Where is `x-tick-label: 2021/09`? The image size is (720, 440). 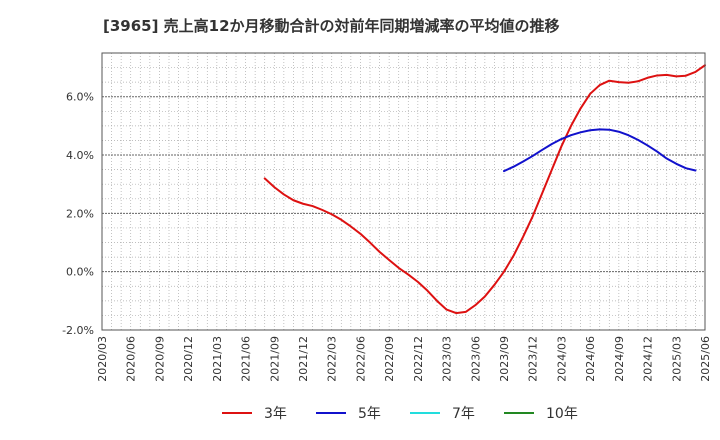 x-tick-label: 2021/09 is located at coordinates (274, 359).